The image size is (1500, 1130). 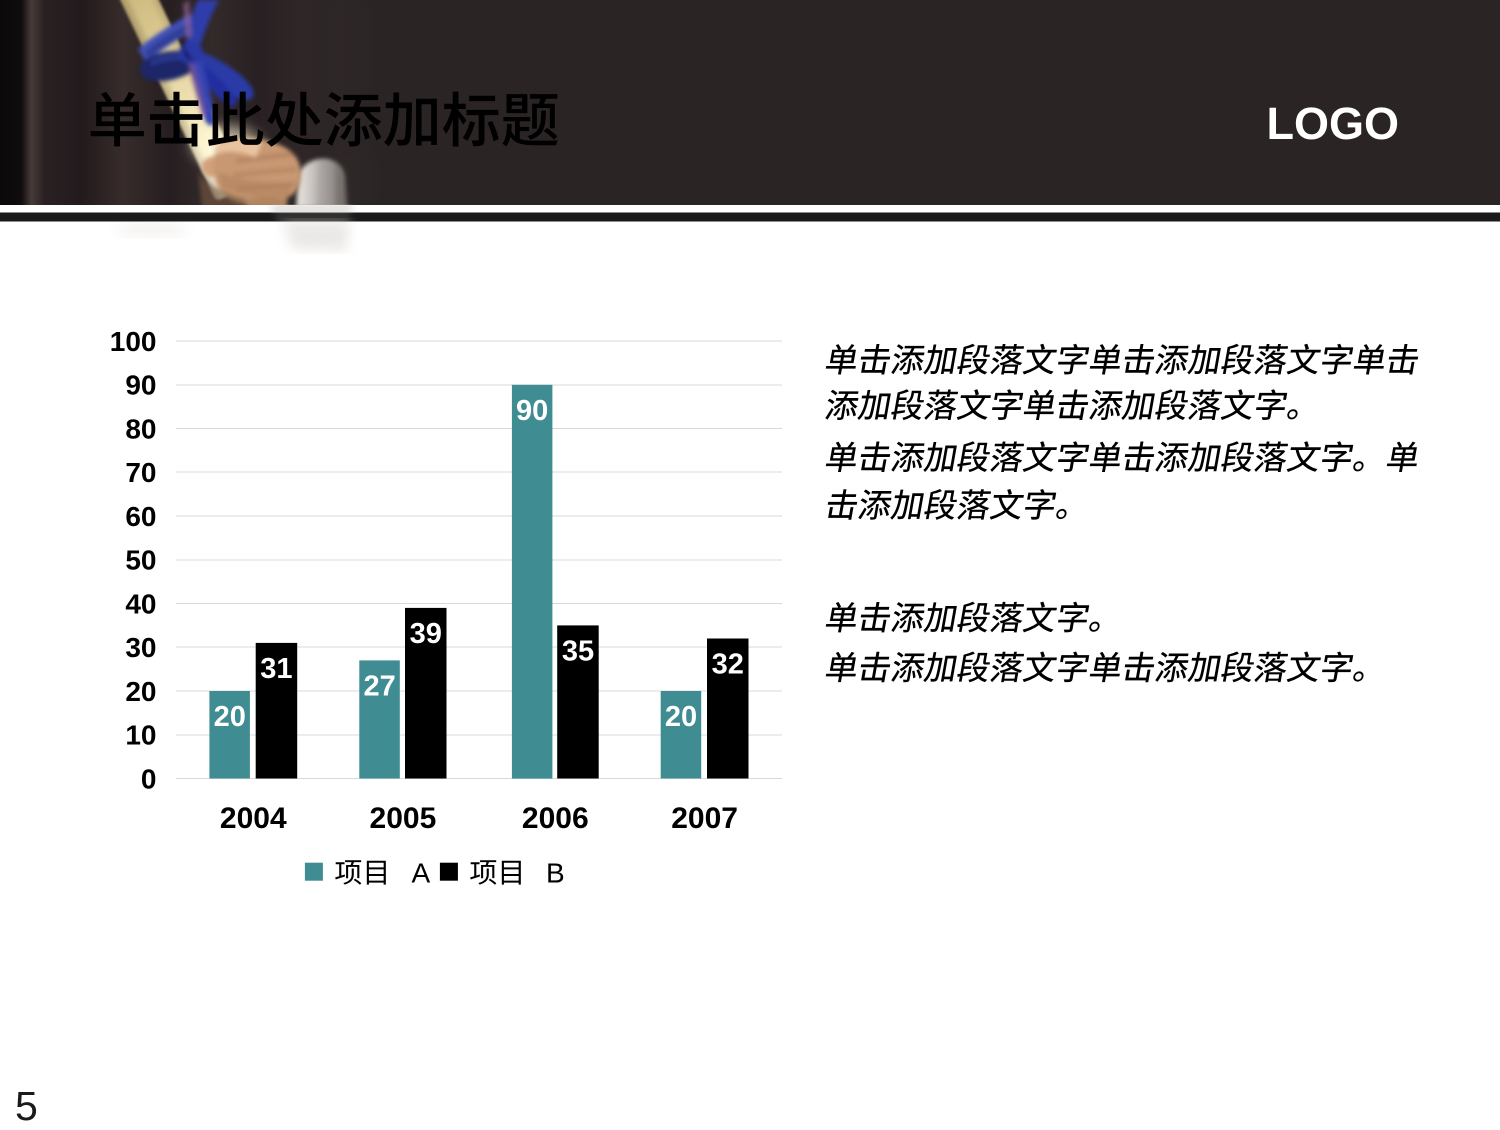 What do you see at coordinates (379, 686) in the screenshot?
I see `svg-text: 27` at bounding box center [379, 686].